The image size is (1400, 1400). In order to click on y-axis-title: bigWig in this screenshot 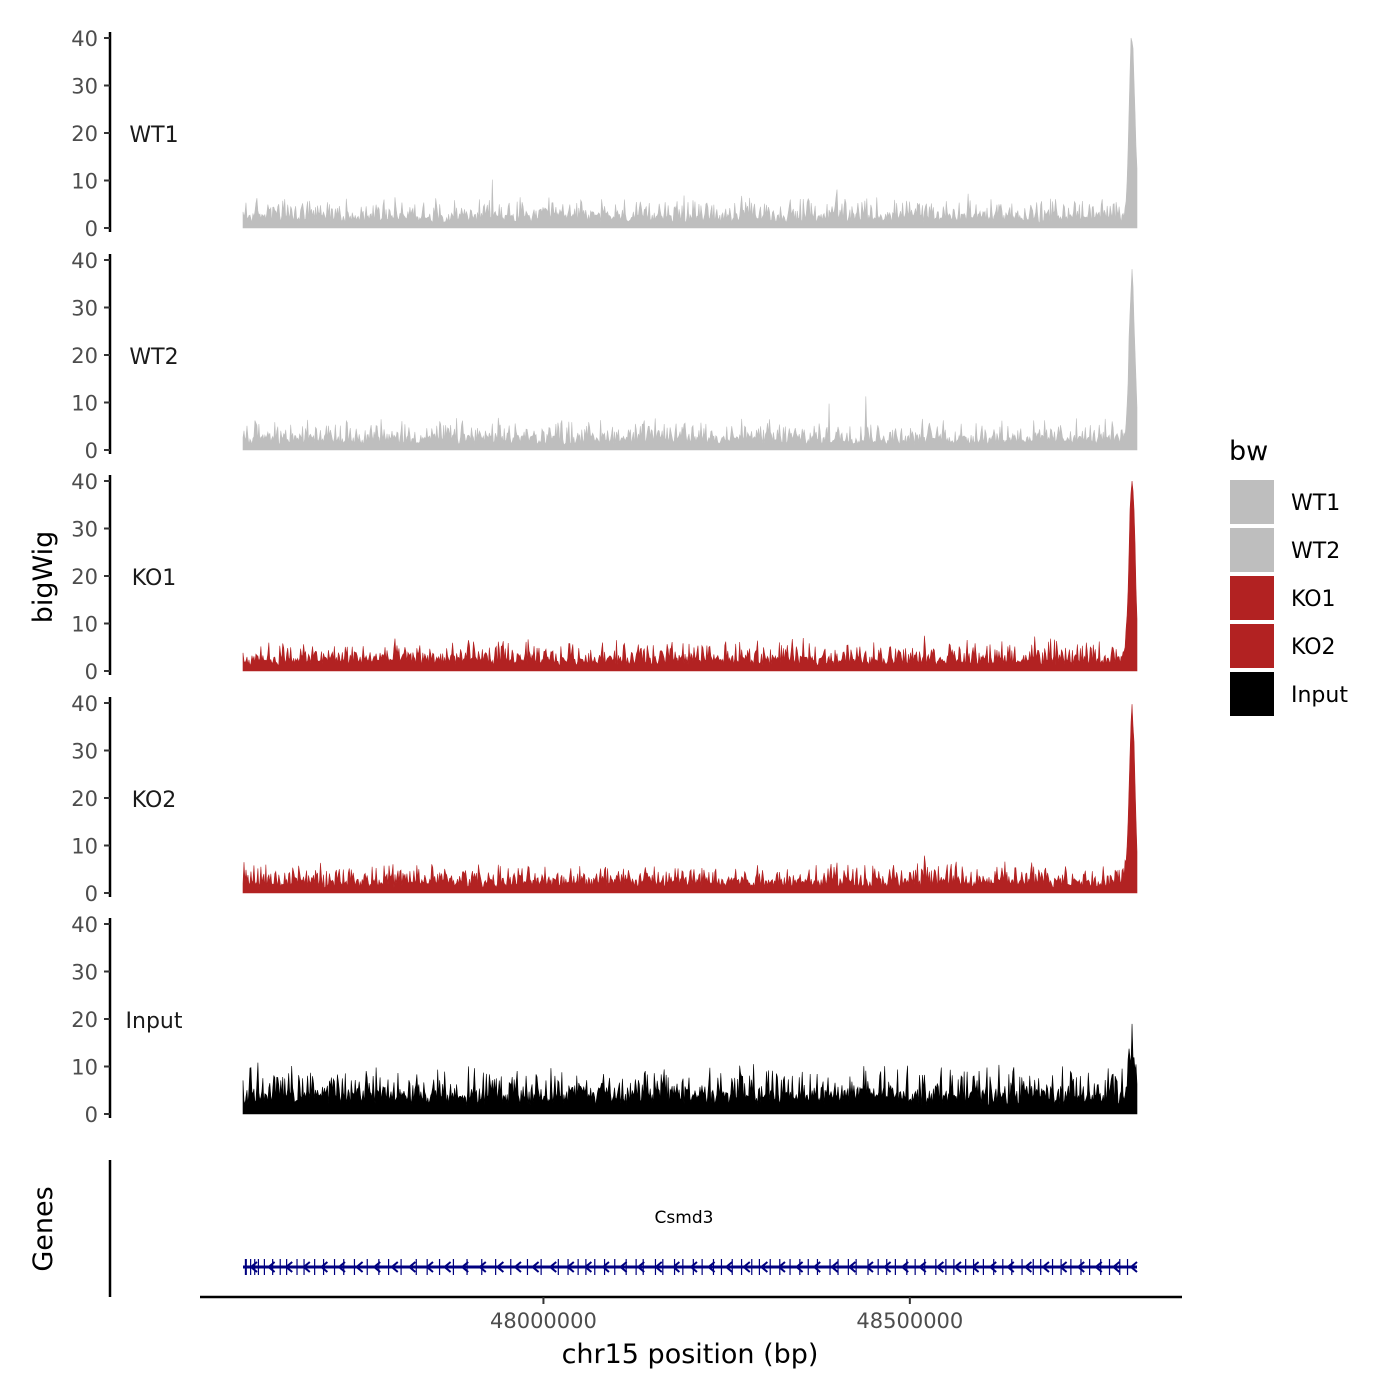, I will do `click(43, 577)`.